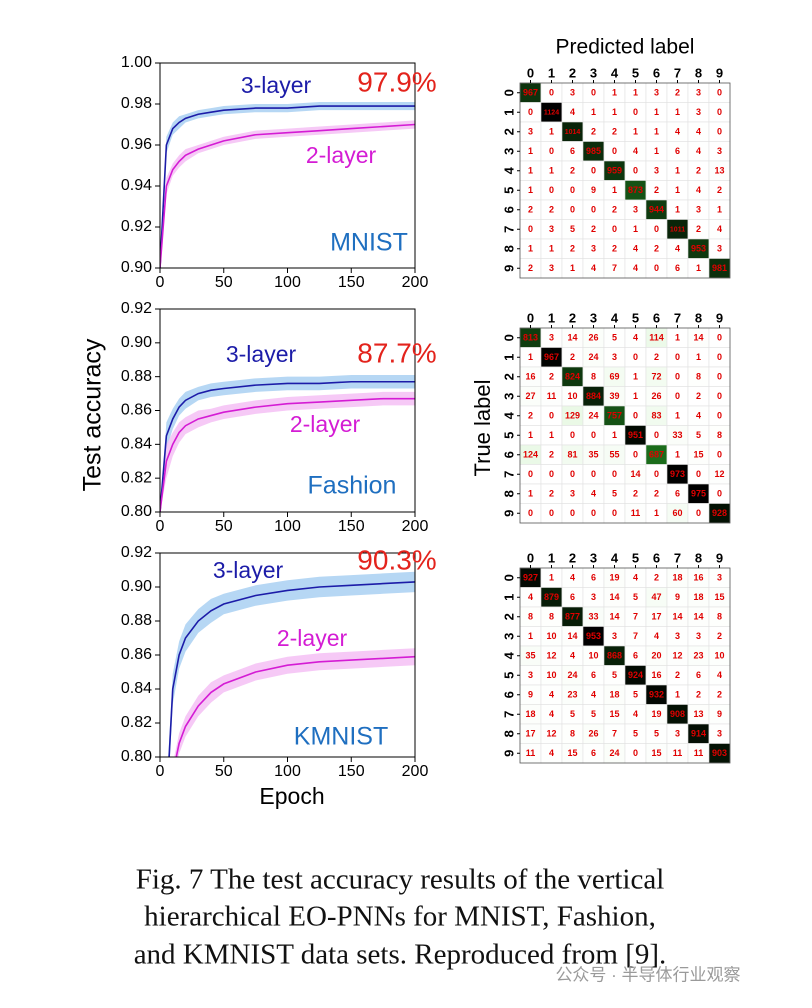  What do you see at coordinates (635, 675) in the screenshot?
I see `cell-label: 924` at bounding box center [635, 675].